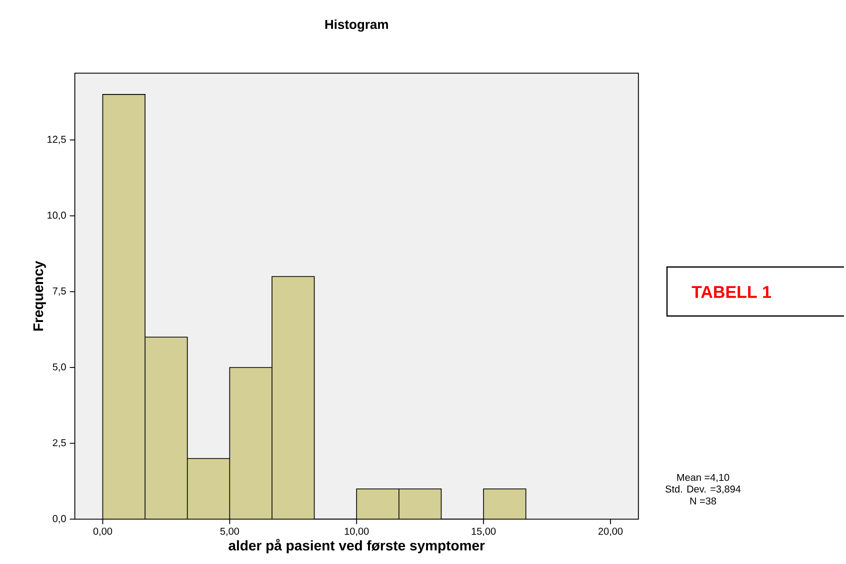  I want to click on x-tick-label: 5,00, so click(230, 532).